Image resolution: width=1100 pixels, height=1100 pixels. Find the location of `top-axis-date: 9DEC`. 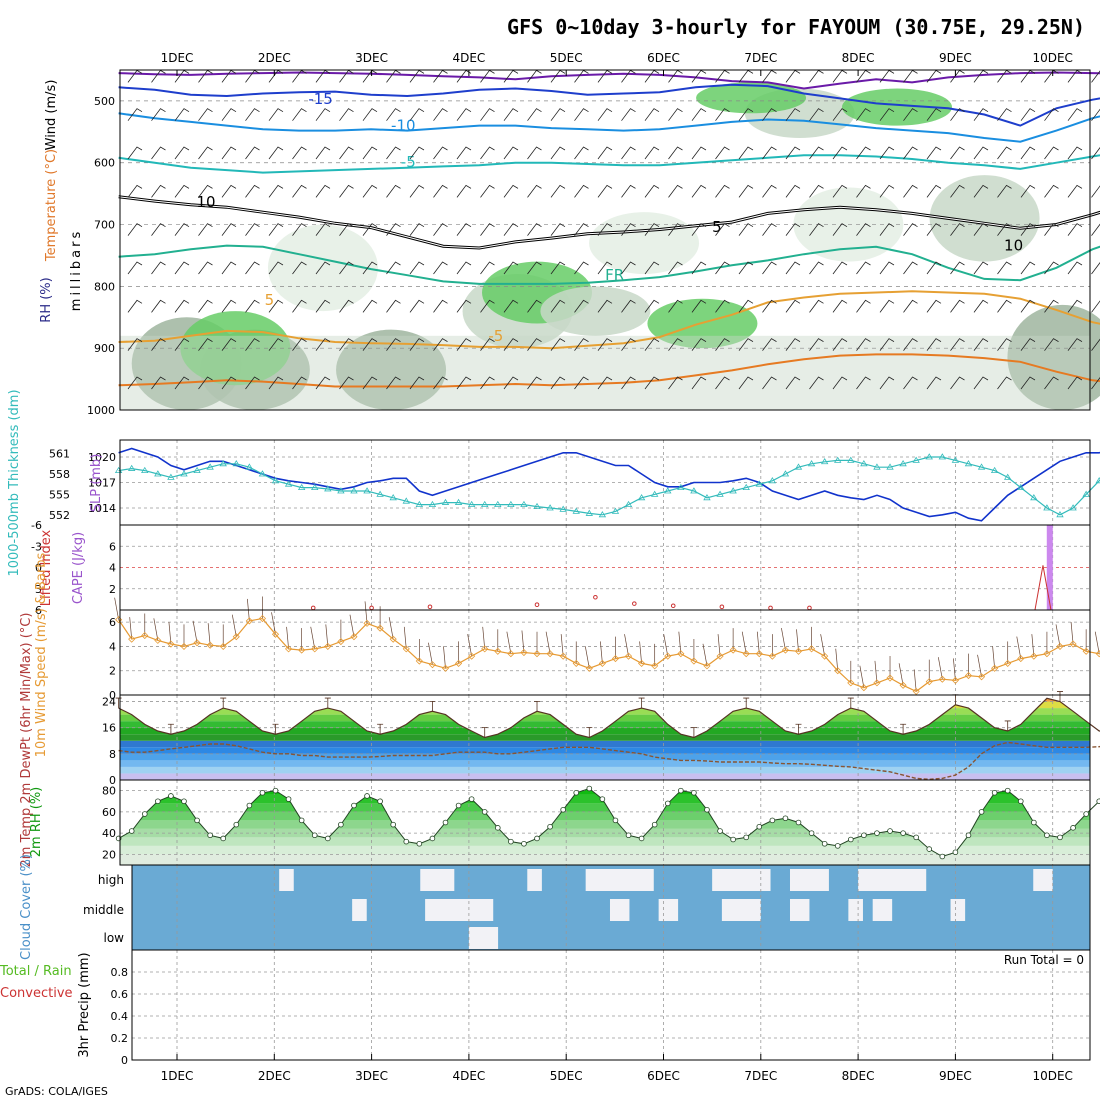

top-axis-date: 9DEC is located at coordinates (955, 58).